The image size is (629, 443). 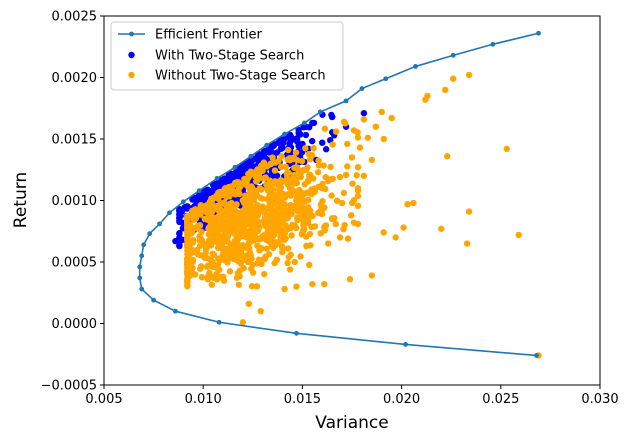 What do you see at coordinates (131, 34) in the screenshot?
I see `legend-frontier-marker-icon` at bounding box center [131, 34].